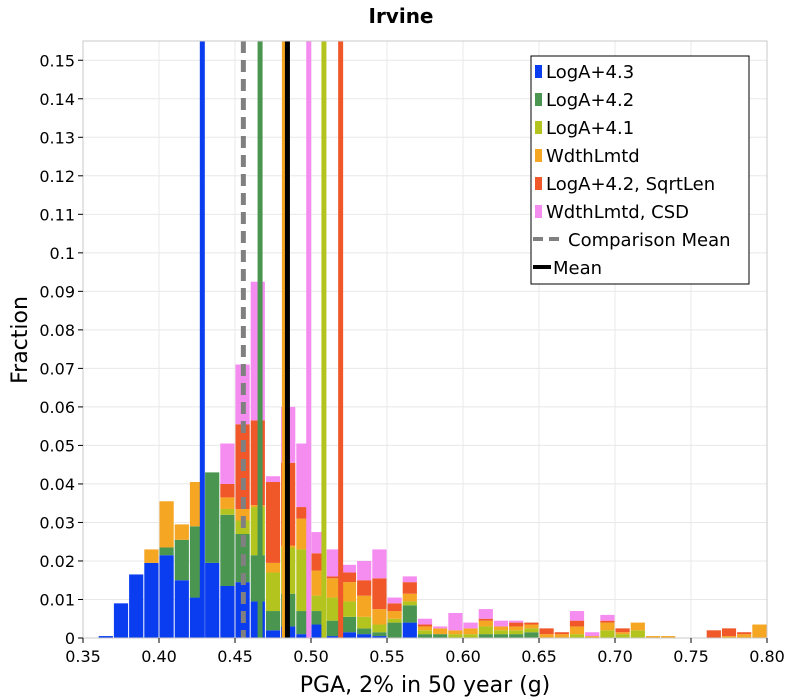 The height and width of the screenshot is (700, 800). What do you see at coordinates (311, 656) in the screenshot?
I see `x-tick-label: 0.50` at bounding box center [311, 656].